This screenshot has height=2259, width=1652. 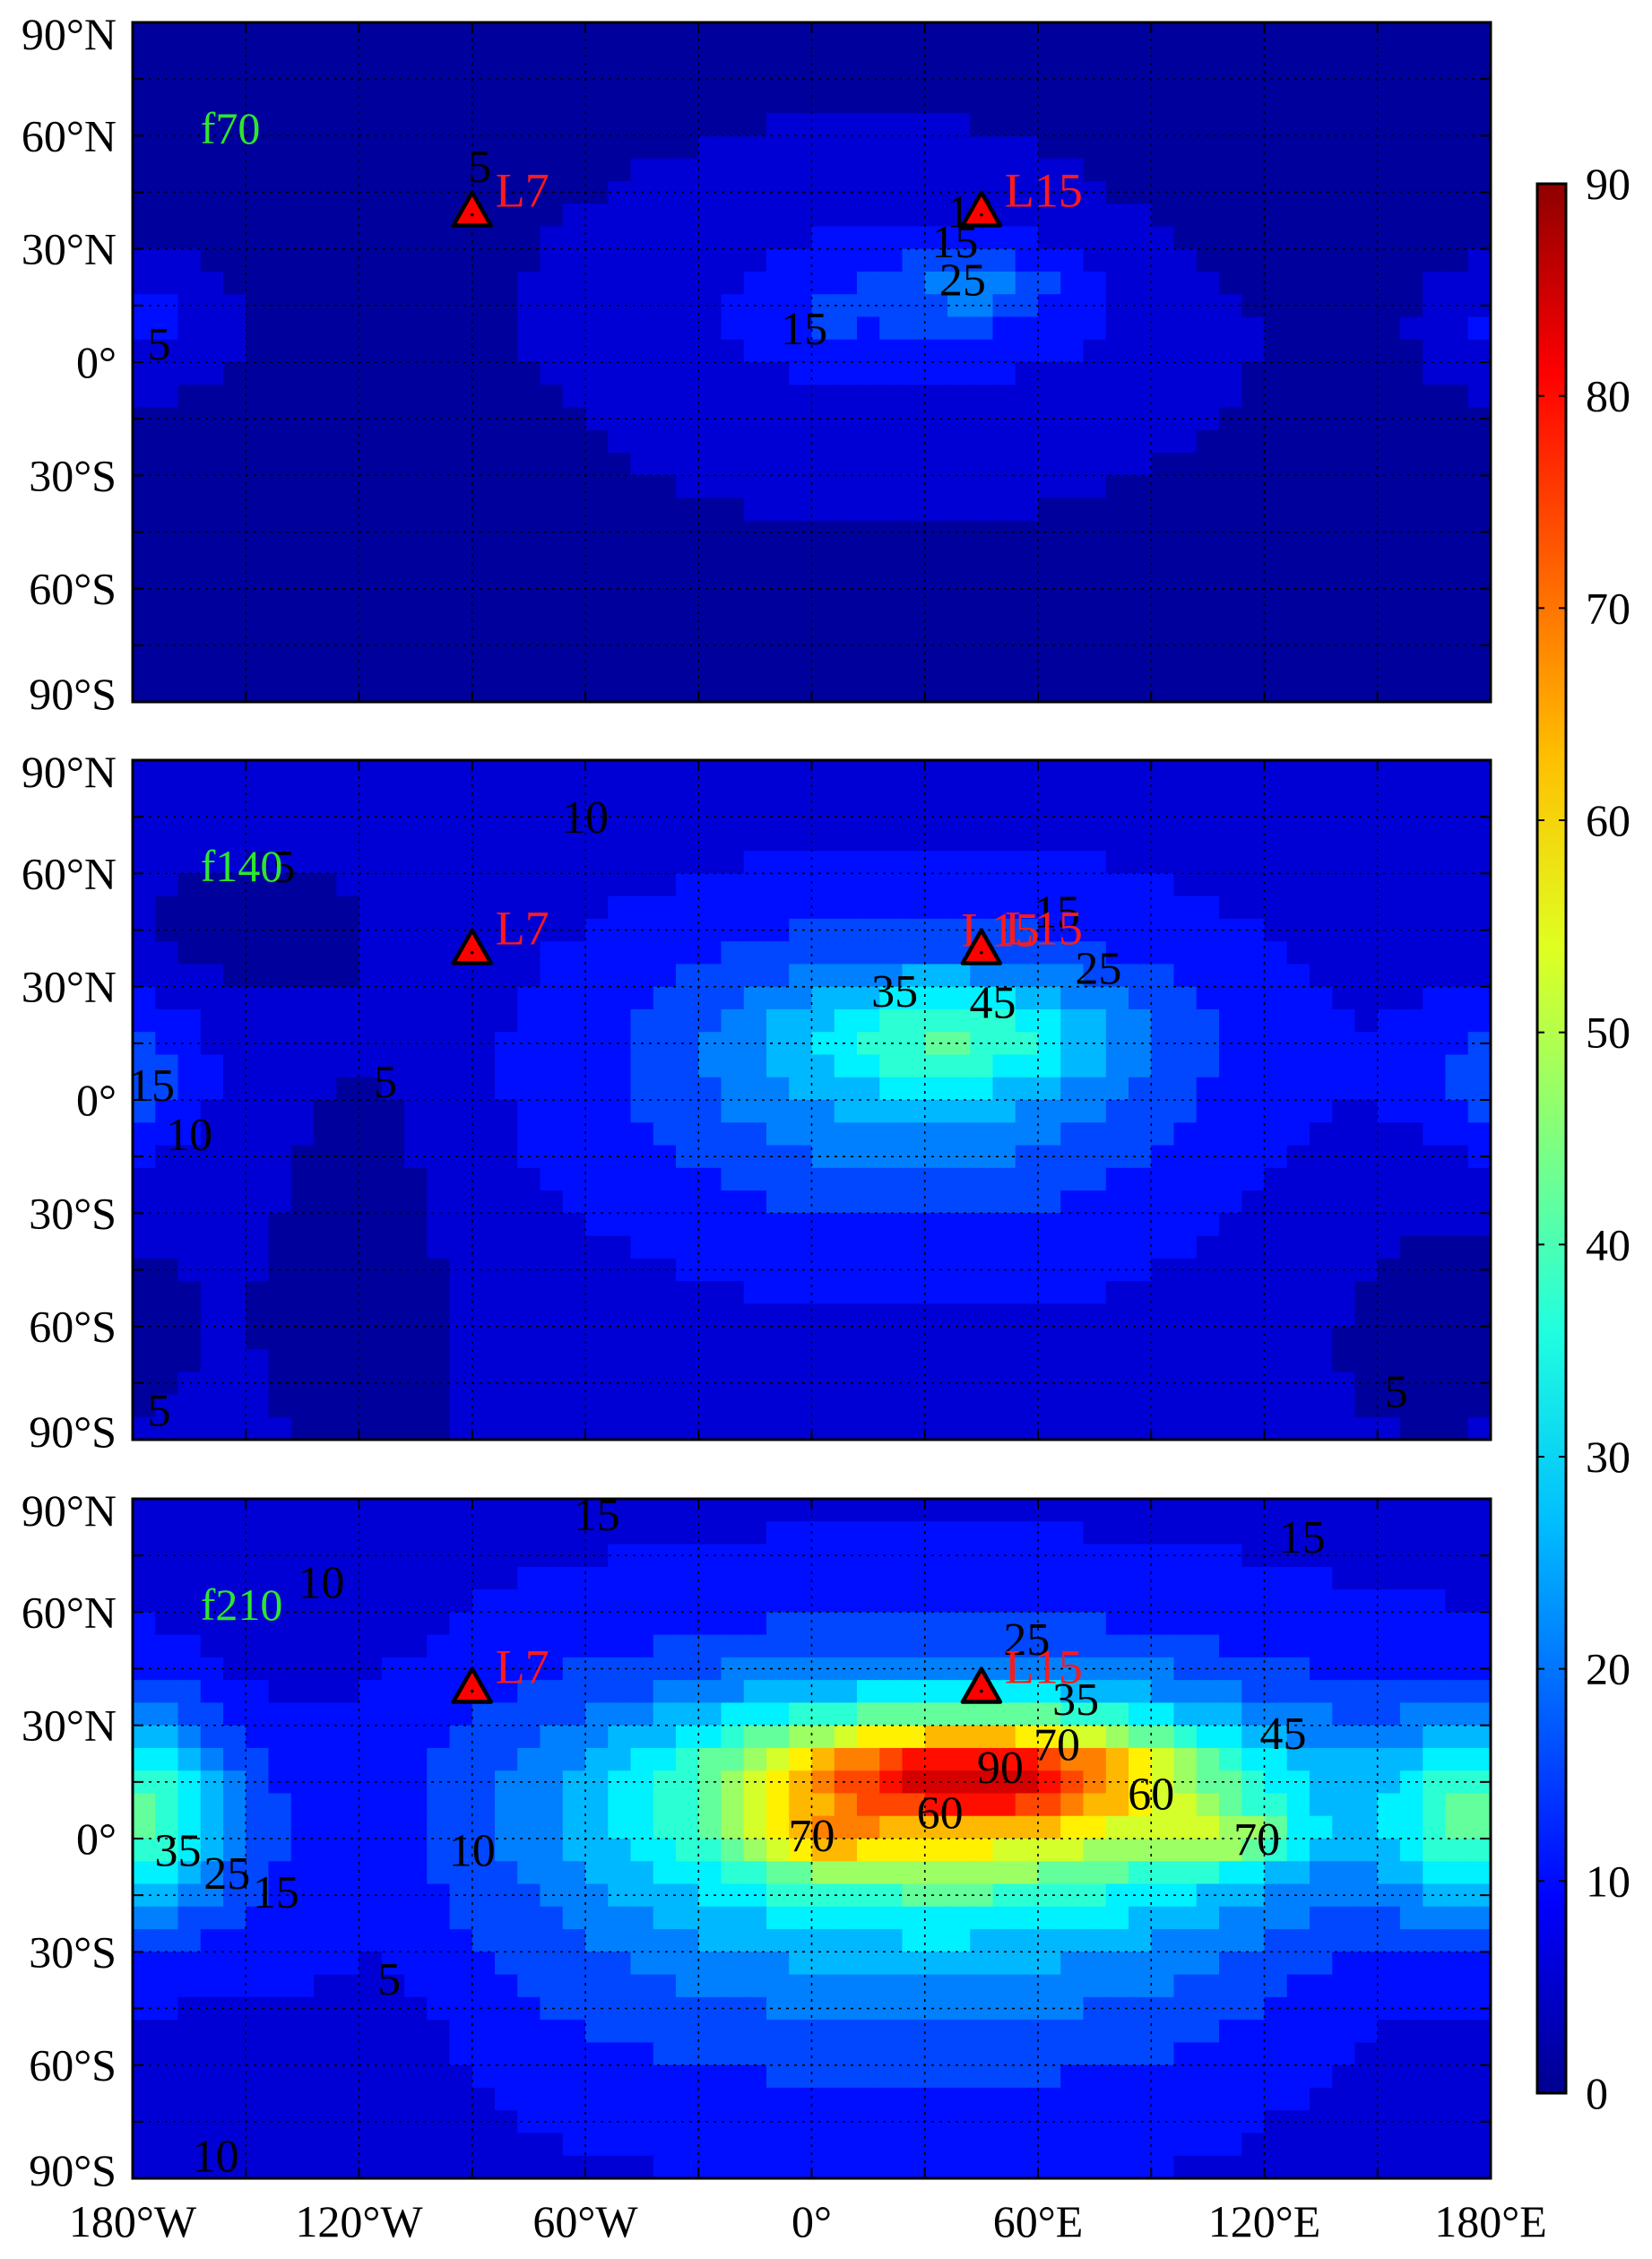 What do you see at coordinates (96, 362) in the screenshot?
I see `y-tick-label: 0°` at bounding box center [96, 362].